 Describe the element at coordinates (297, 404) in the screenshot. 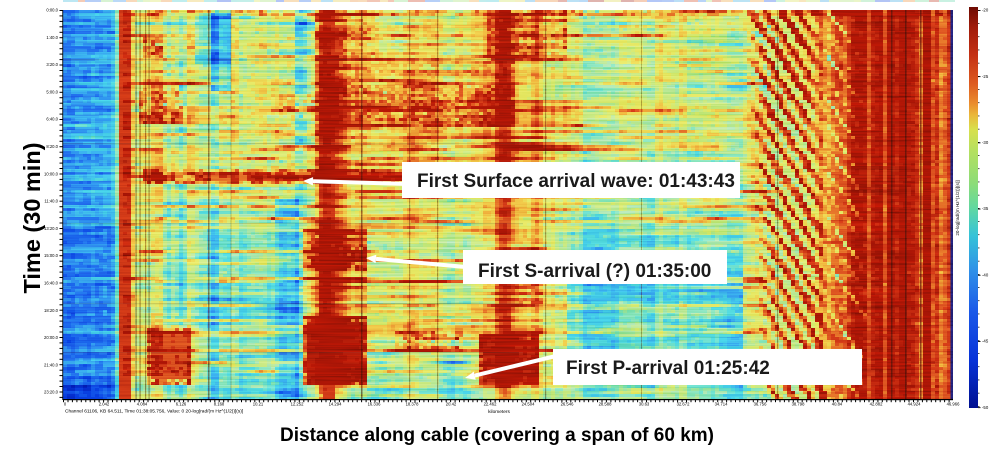

I see `svg-text: 12.252` at that location.